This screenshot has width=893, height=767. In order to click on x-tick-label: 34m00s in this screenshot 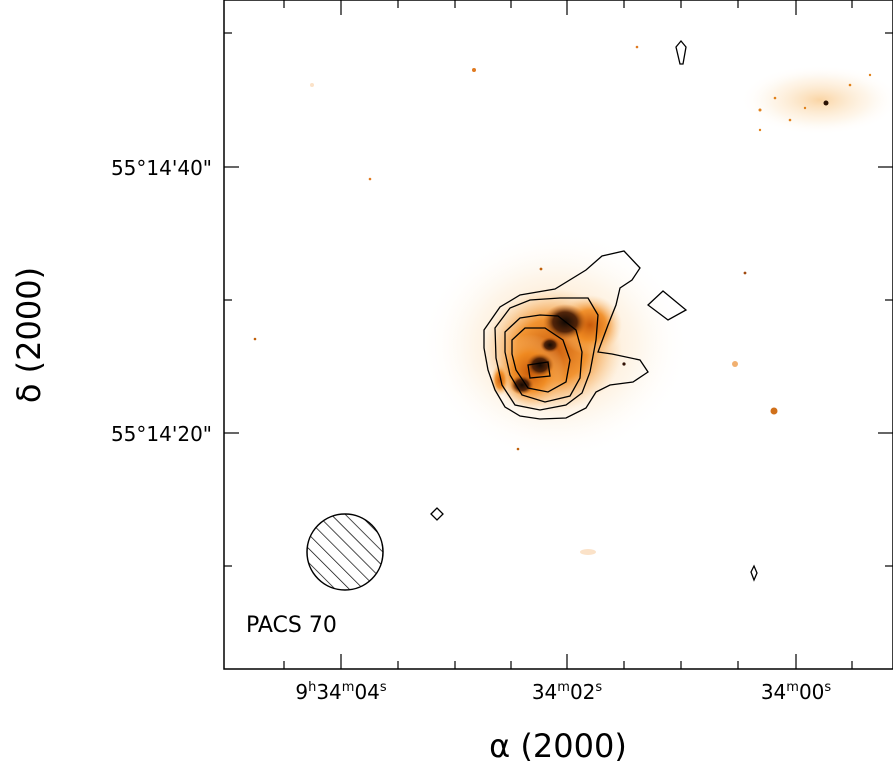, I will do `click(796, 692)`.